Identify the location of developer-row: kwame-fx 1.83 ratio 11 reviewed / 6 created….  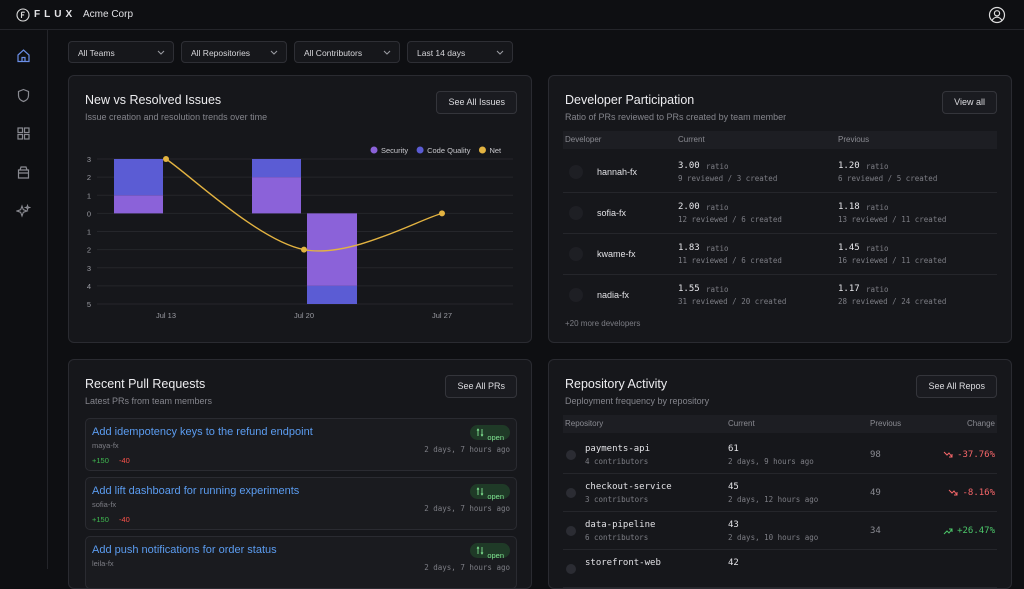
(780, 254).